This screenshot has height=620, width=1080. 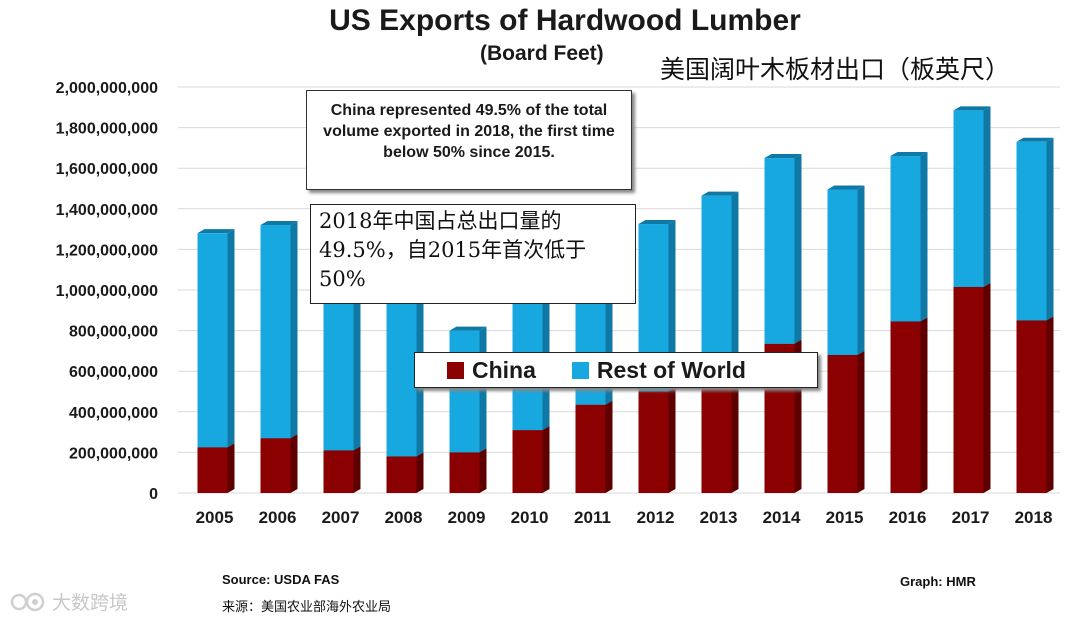 I want to click on legend: China Rest of World, so click(x=616, y=370).